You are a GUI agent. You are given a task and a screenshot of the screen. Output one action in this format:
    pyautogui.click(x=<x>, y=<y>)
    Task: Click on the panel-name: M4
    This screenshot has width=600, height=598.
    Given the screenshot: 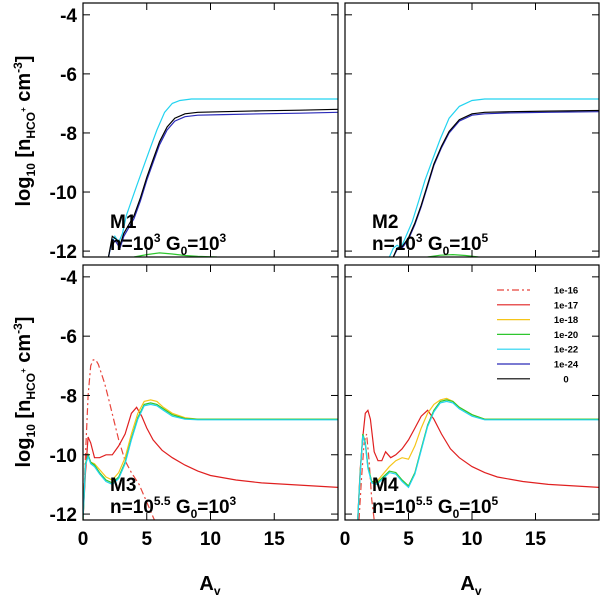 What is the action you would take?
    pyautogui.click(x=385, y=485)
    